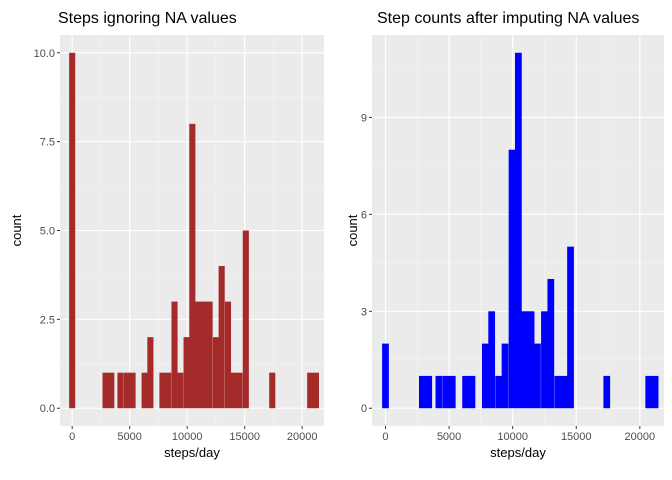  I want to click on y-tick-label: 3, so click(364, 312).